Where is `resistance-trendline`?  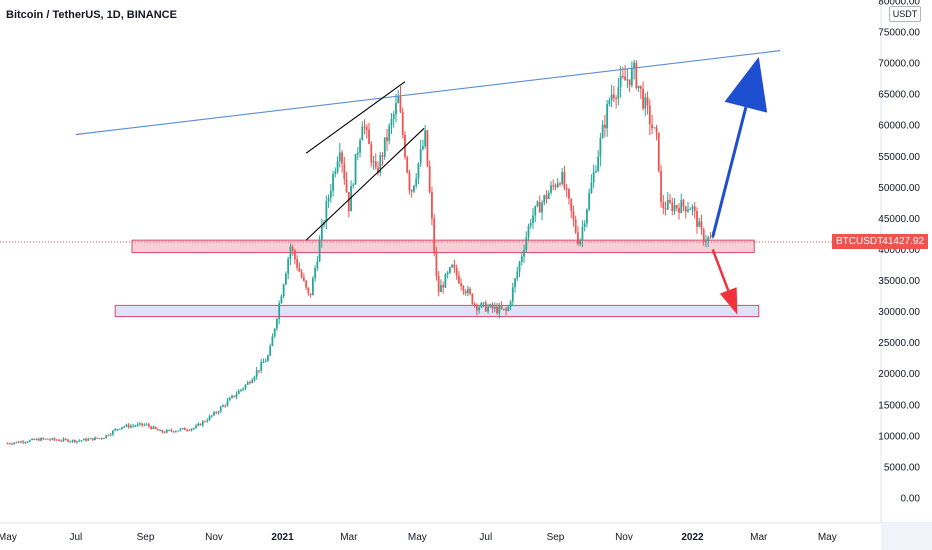
resistance-trendline is located at coordinates (428, 93).